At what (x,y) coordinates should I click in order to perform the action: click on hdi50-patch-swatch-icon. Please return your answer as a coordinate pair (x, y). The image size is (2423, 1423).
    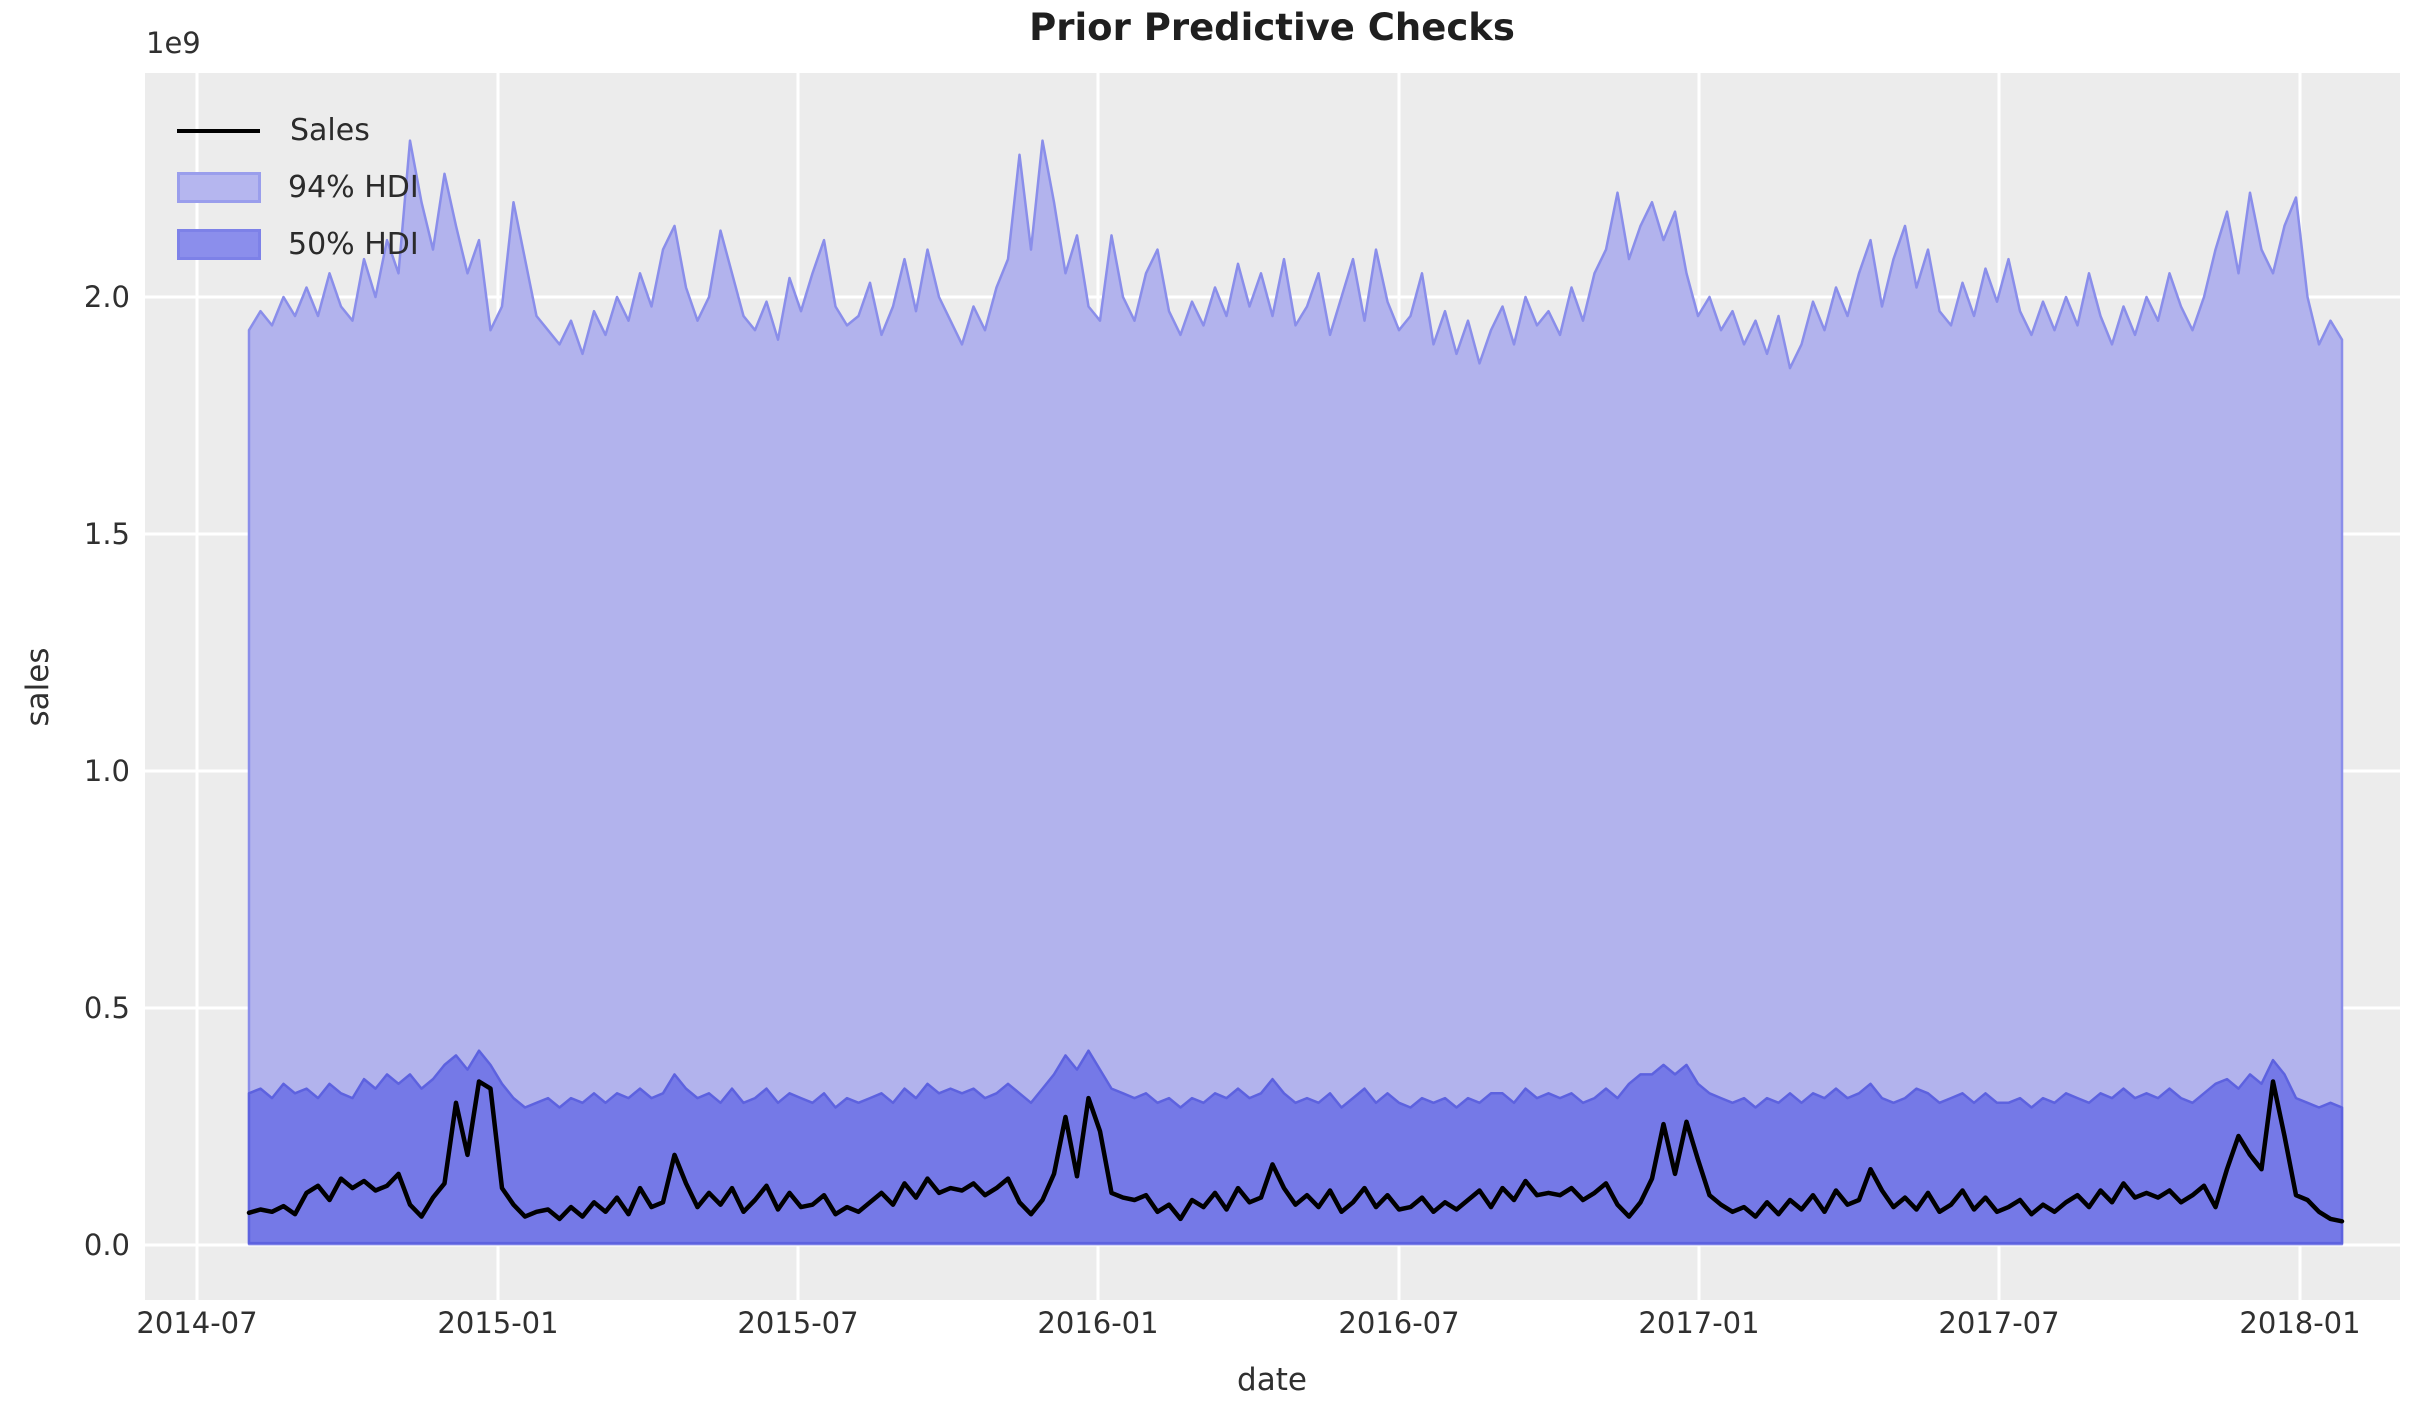
    Looking at the image, I should click on (219, 244).